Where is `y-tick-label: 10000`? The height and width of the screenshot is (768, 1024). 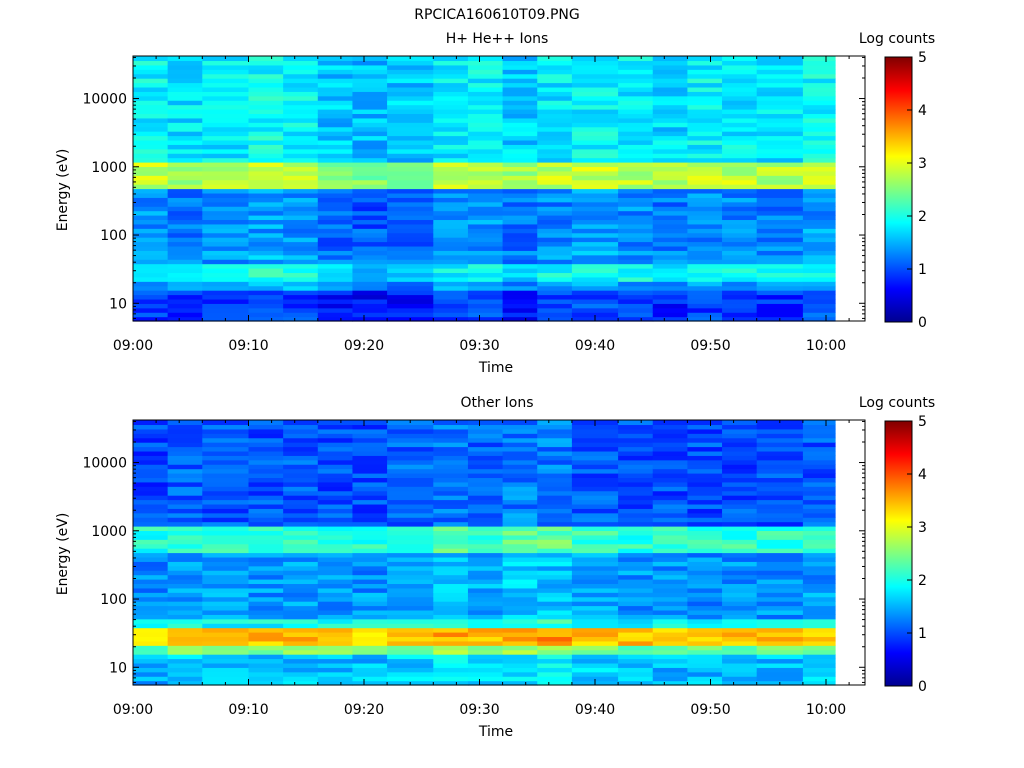 y-tick-label: 10000 is located at coordinates (104, 100).